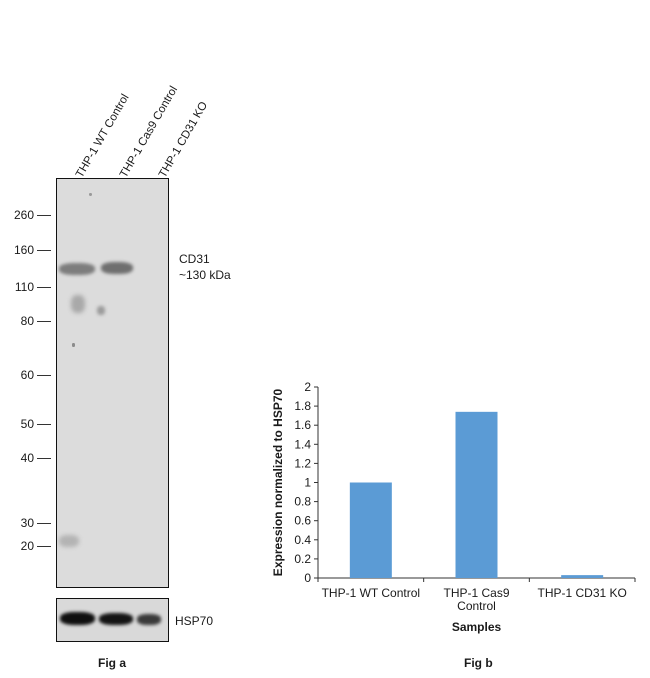 This screenshot has height=678, width=650. What do you see at coordinates (194, 259) in the screenshot?
I see `target-name: CD31` at bounding box center [194, 259].